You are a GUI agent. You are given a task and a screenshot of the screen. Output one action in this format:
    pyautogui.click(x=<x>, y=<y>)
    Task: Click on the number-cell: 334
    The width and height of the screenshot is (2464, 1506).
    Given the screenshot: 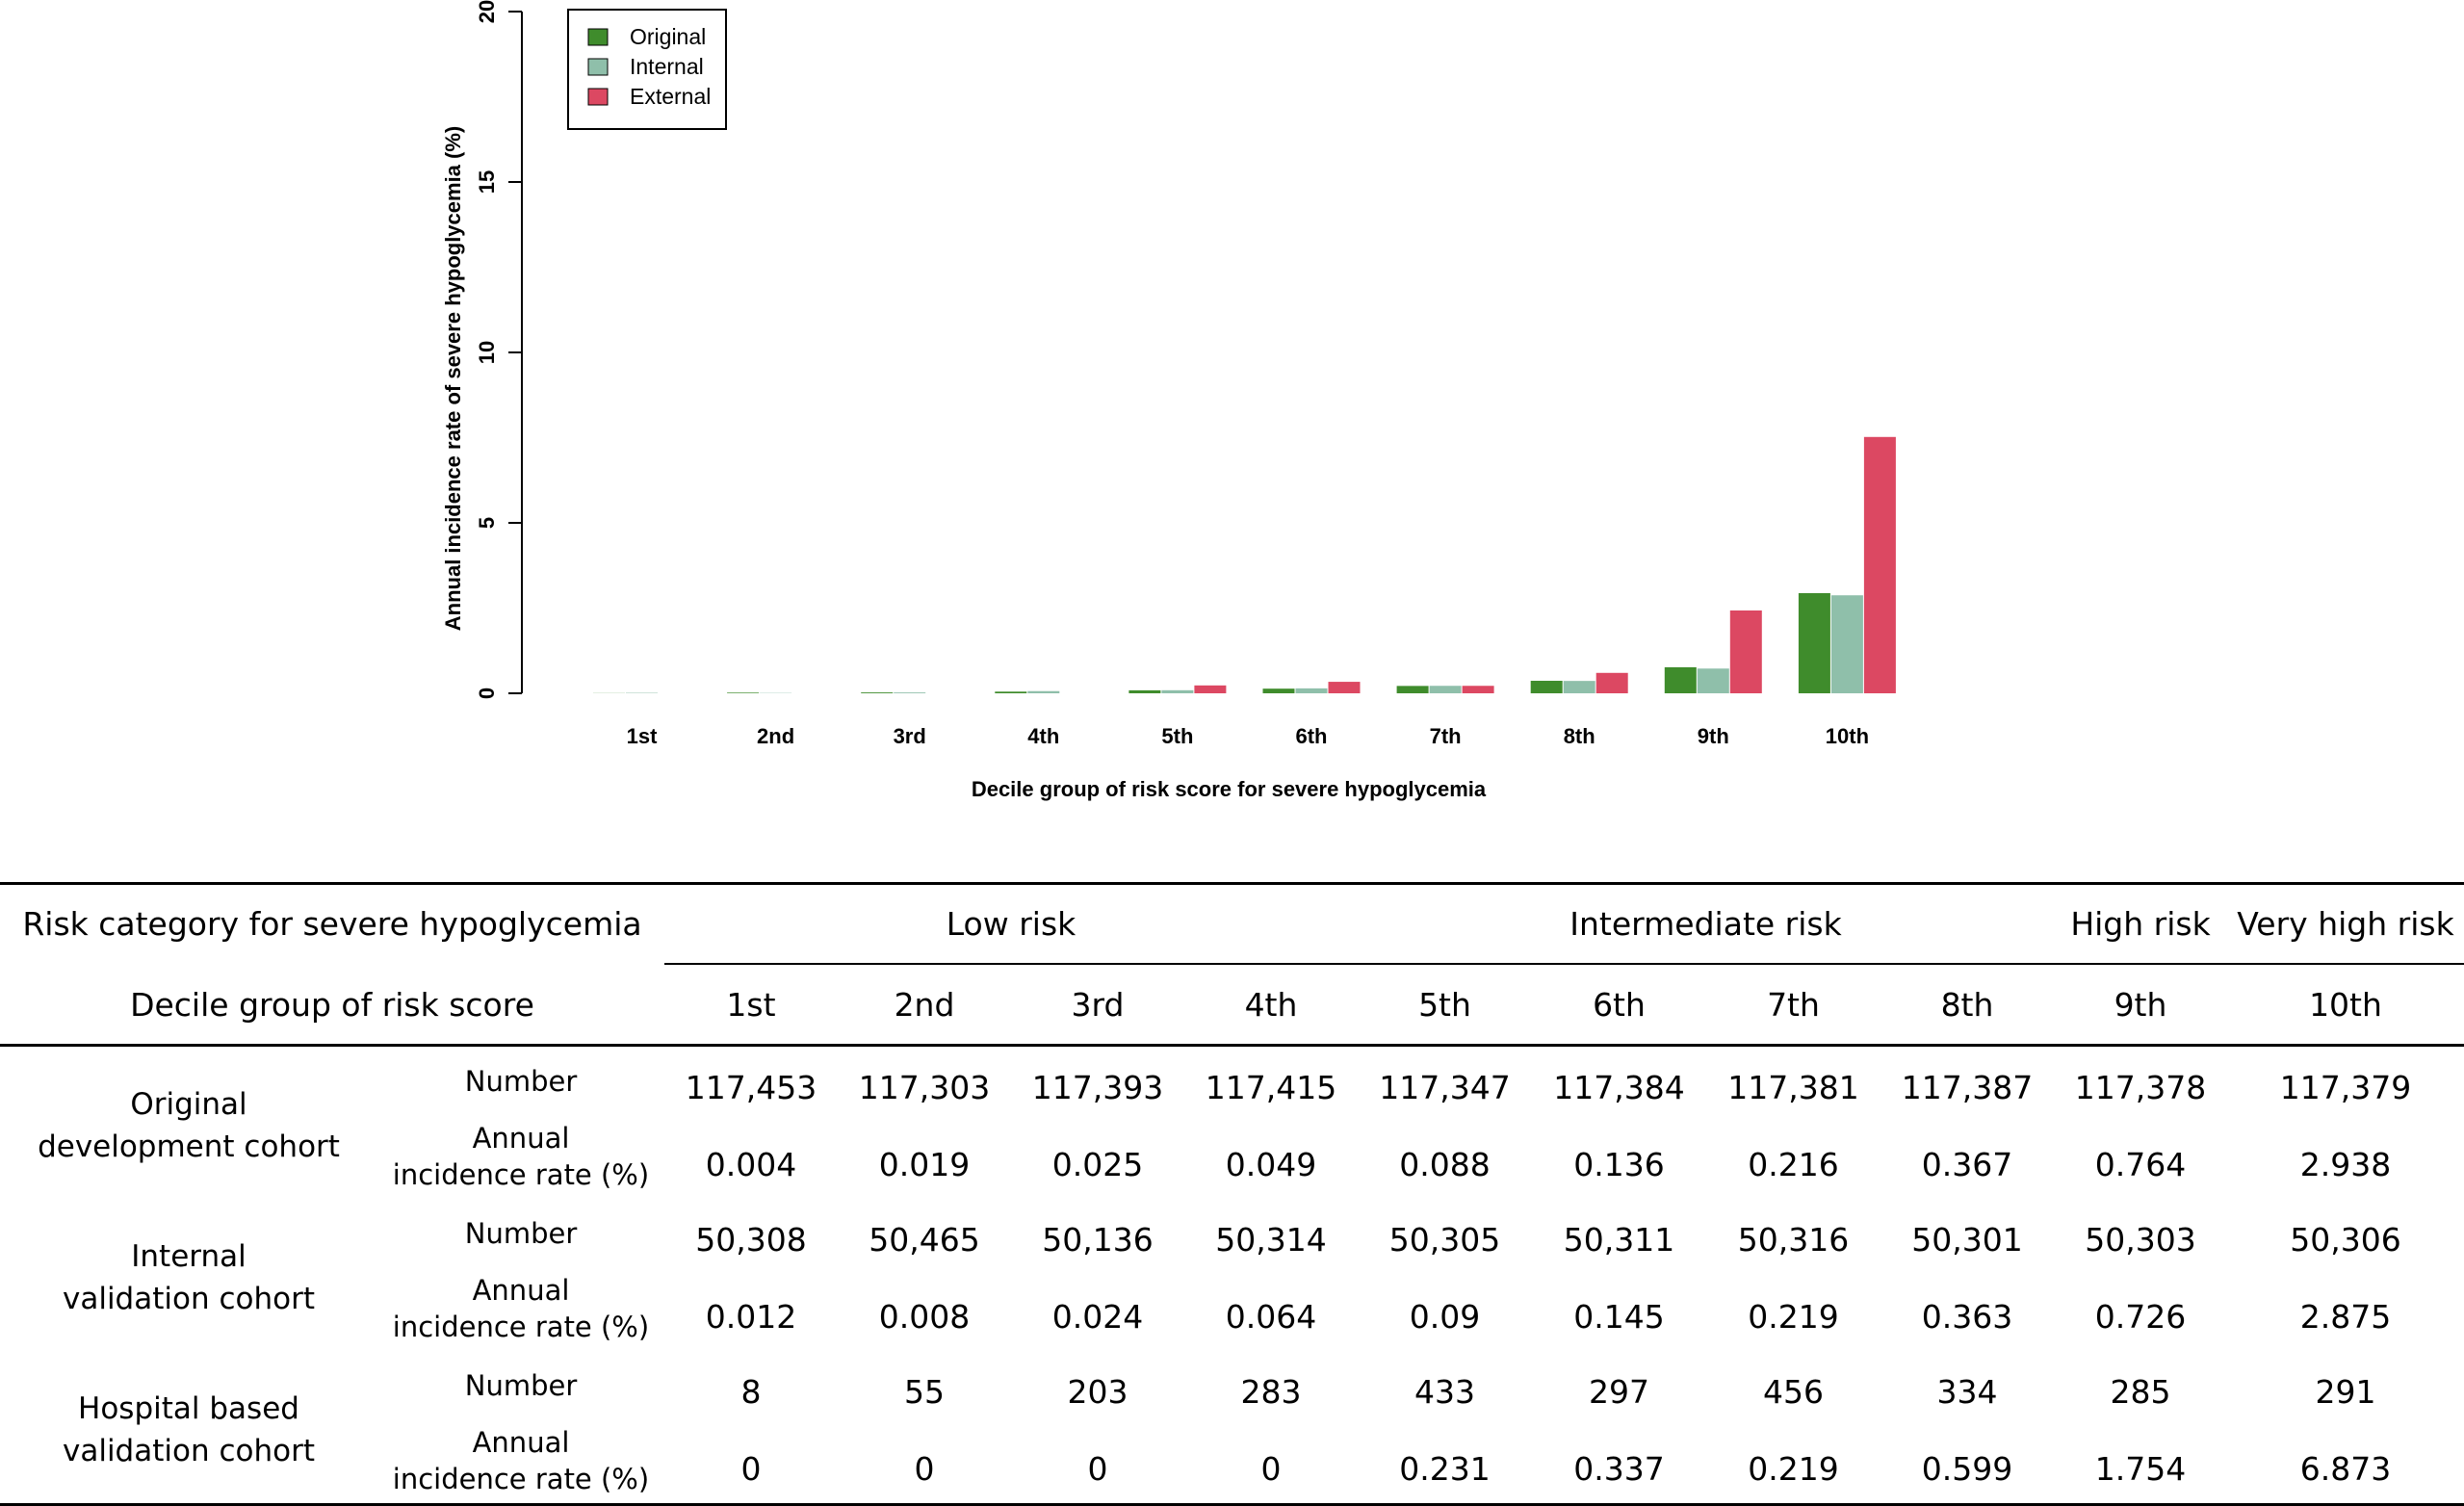 What is the action you would take?
    pyautogui.click(x=1967, y=1391)
    